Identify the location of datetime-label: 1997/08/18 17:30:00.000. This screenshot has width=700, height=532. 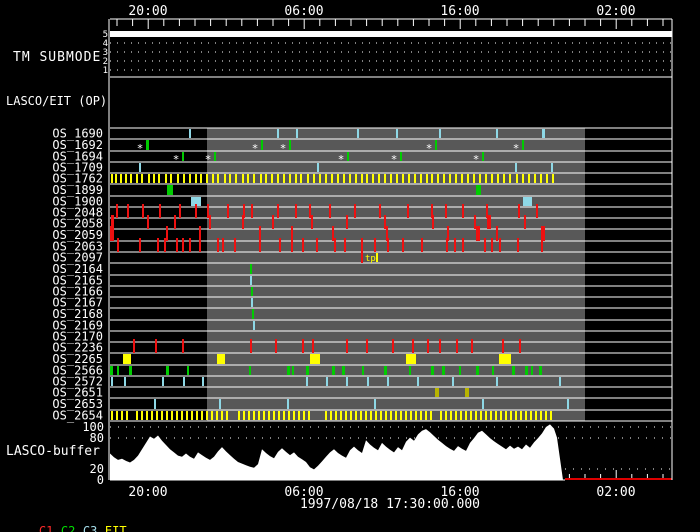
(389, 504).